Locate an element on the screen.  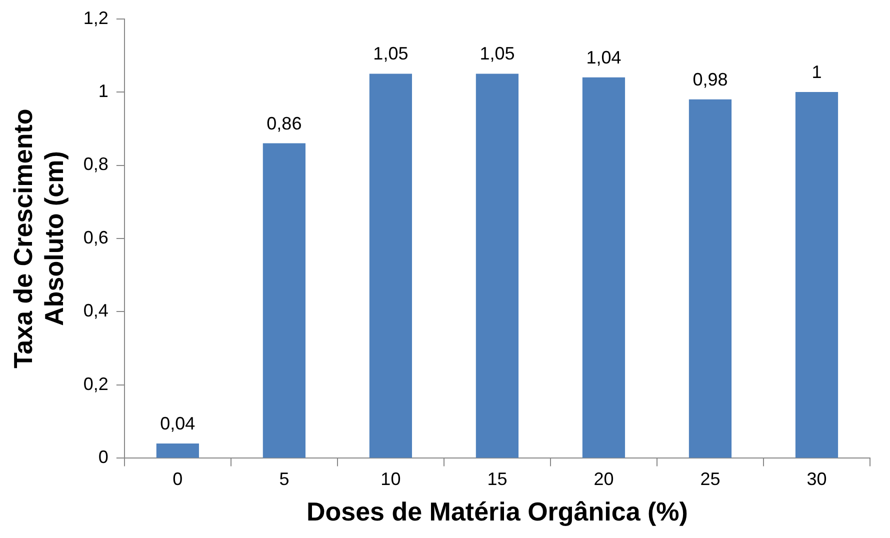
y-tick-label: 0,6 is located at coordinates (95, 237).